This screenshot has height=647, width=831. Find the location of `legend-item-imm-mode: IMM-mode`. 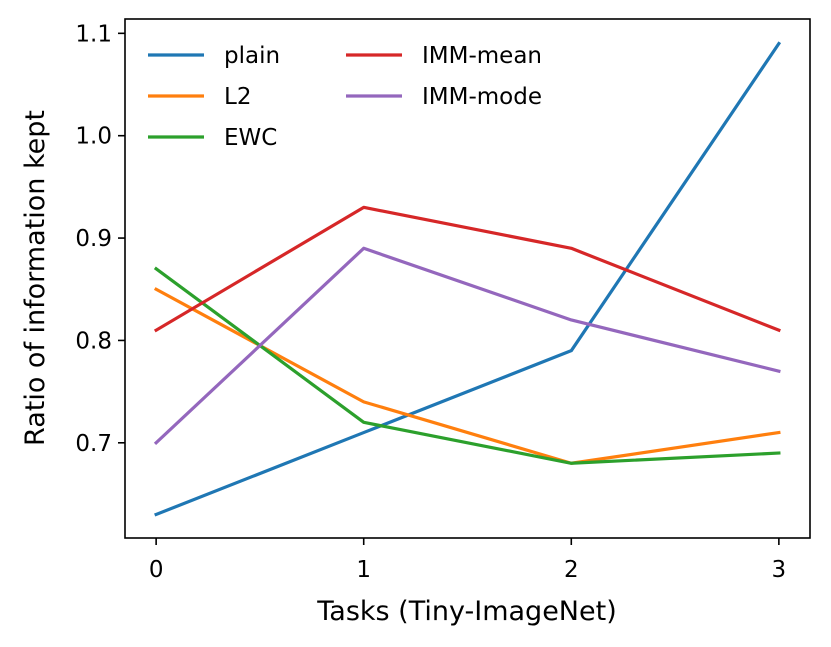

legend-item-imm-mode: IMM-mode is located at coordinates (444, 97).